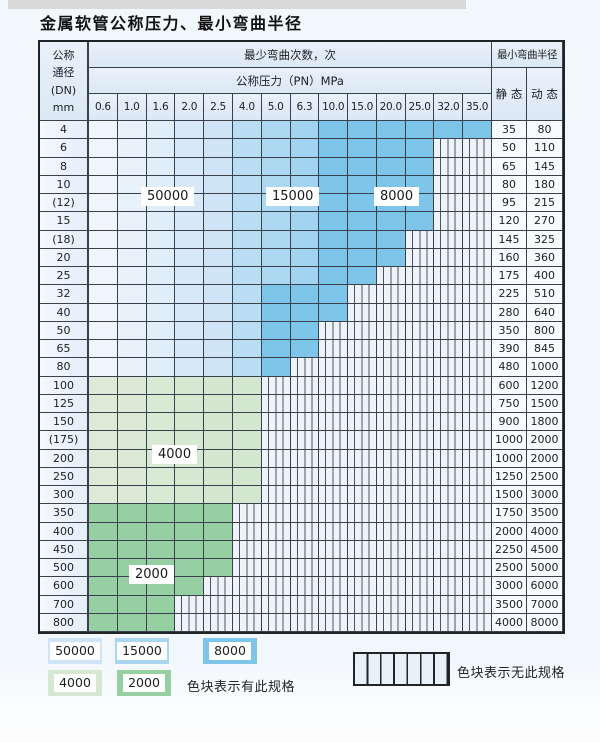 Image resolution: width=600 pixels, height=743 pixels. I want to click on dynamic-radius-cell: 360, so click(545, 257).